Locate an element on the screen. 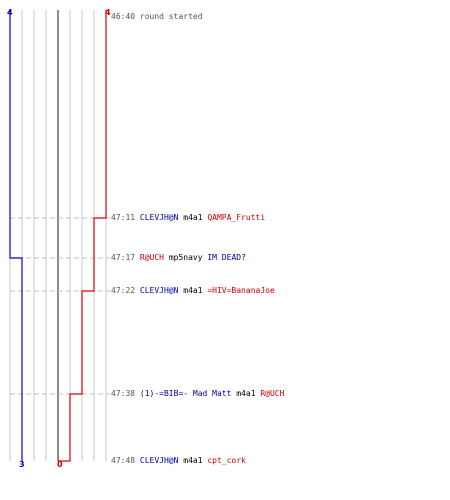  event-row: 47:22 CLEVJH@N m4a1 =HIV=BananaJoe is located at coordinates (193, 291).